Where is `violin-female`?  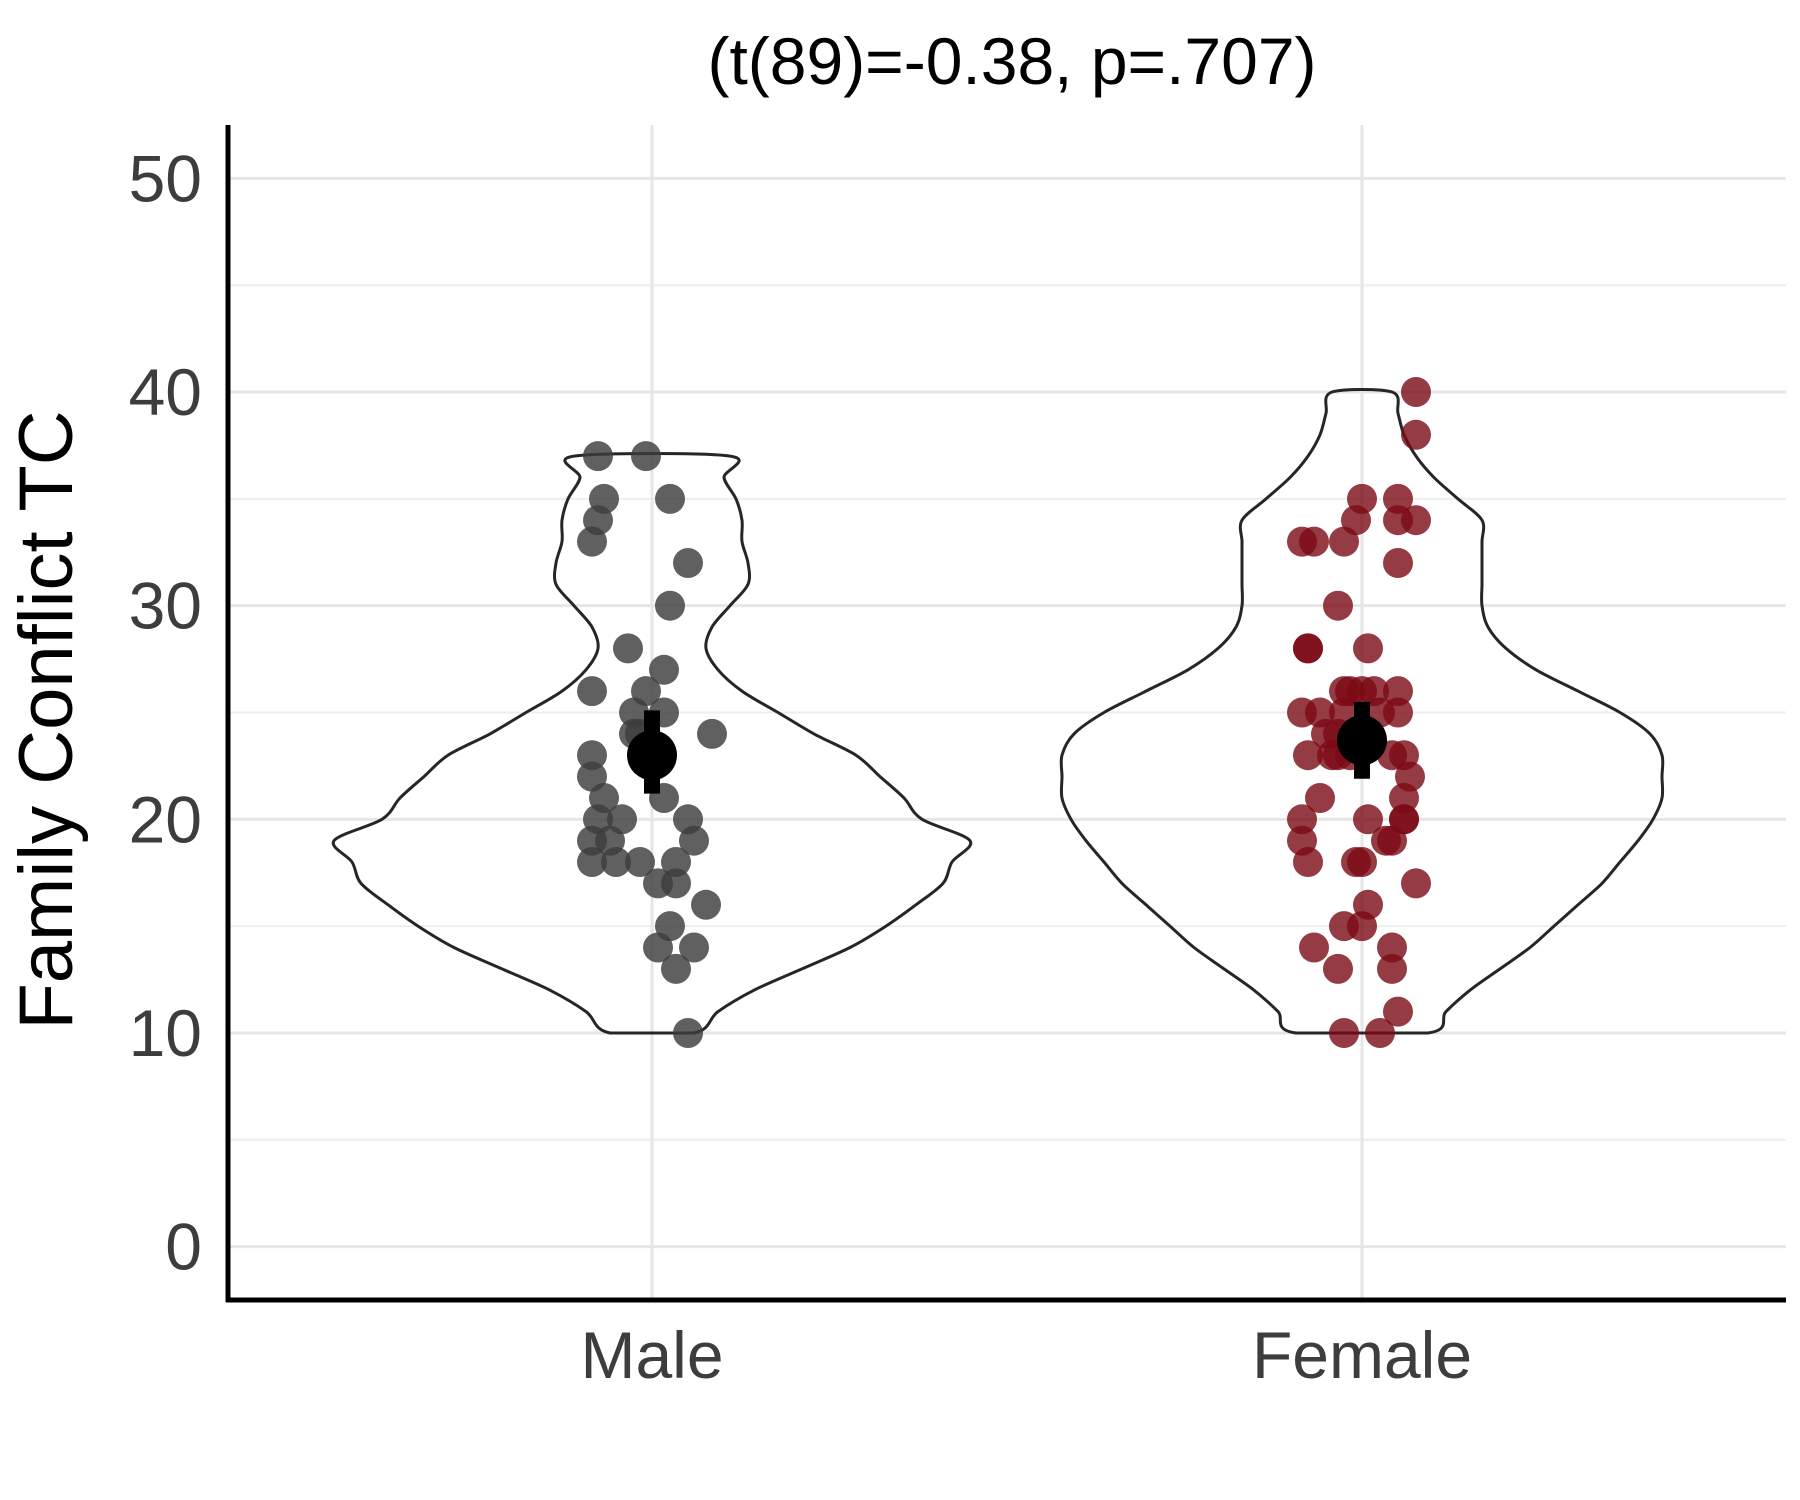 violin-female is located at coordinates (1362, 711).